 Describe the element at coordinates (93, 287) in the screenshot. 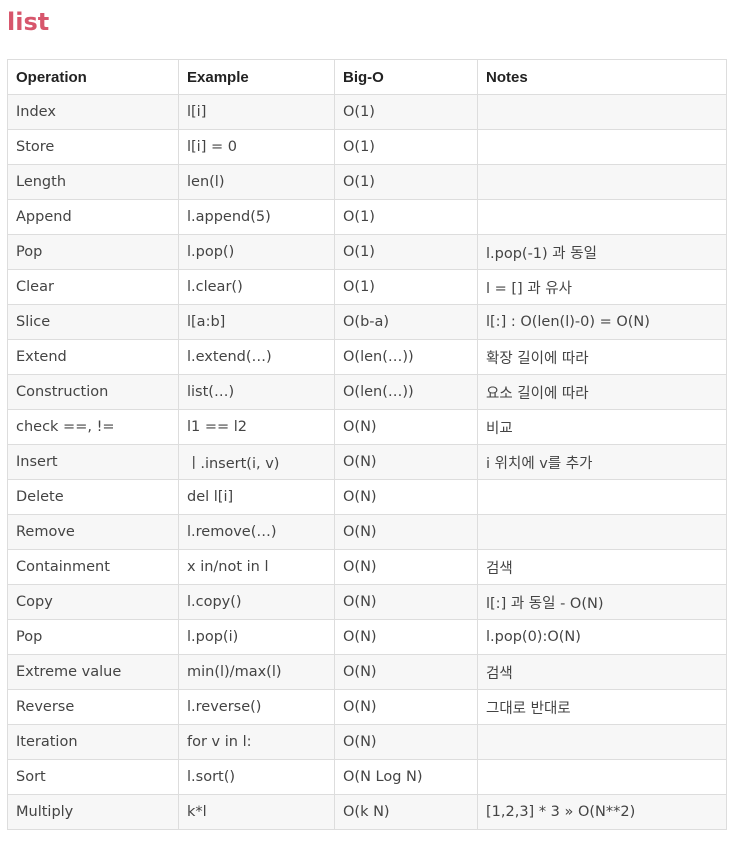

I see `operation-cell: Clear` at that location.